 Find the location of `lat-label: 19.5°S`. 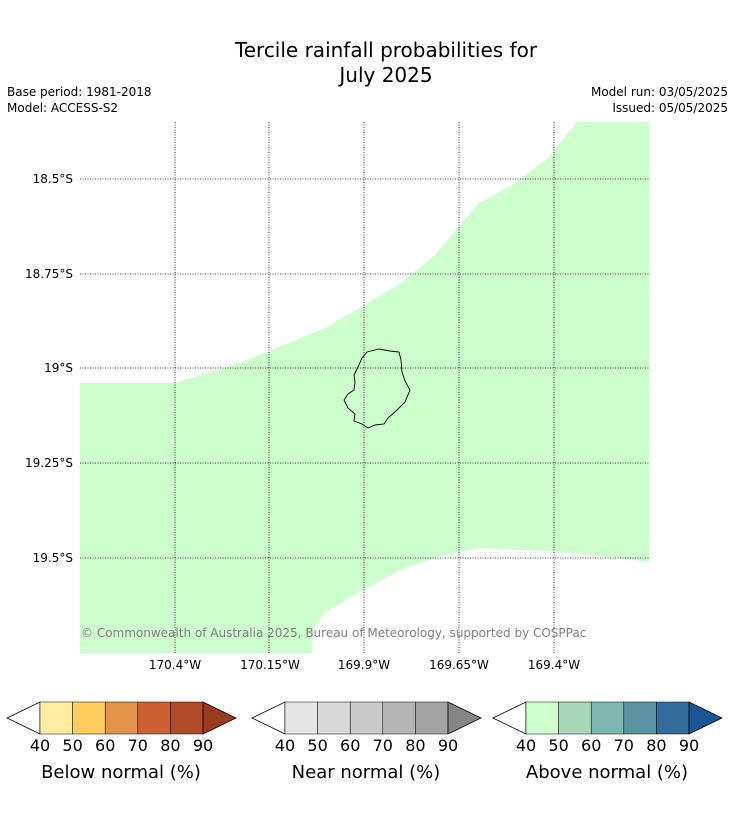

lat-label: 19.5°S is located at coordinates (53, 558).